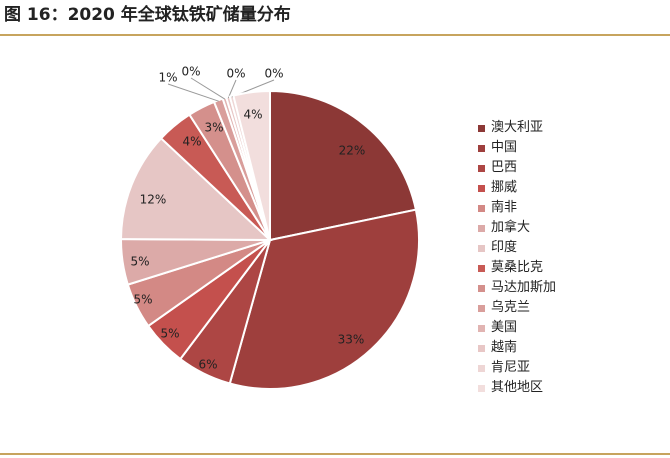  Describe the element at coordinates (351, 340) in the screenshot. I see `data-label-2: 33%` at that location.